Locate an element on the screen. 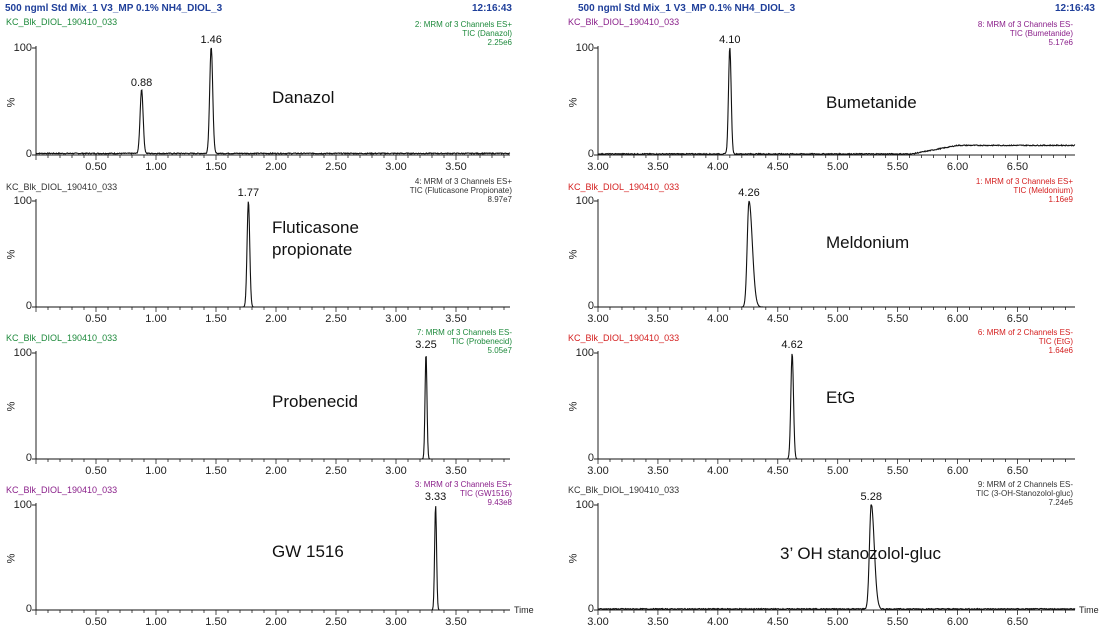 The height and width of the screenshot is (628, 1105). channel-info-line: 6: MRM of 2 Channels ES- is located at coordinates (1025, 332).